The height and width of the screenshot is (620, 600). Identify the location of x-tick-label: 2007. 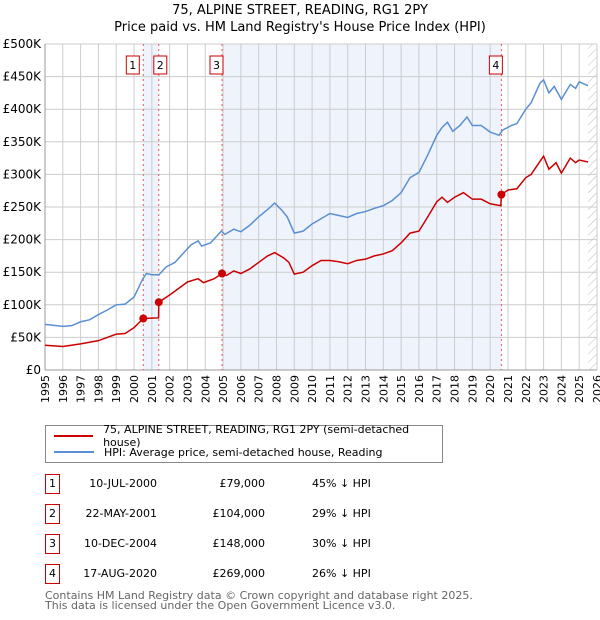
(259, 389).